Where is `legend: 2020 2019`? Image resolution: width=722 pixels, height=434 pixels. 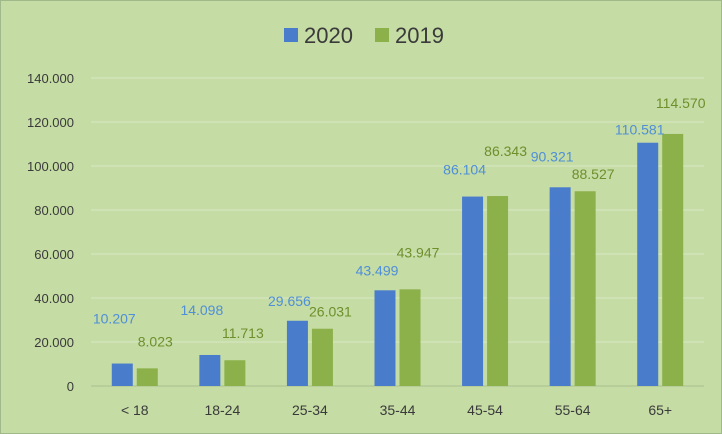 legend: 2020 2019 is located at coordinates (364, 35).